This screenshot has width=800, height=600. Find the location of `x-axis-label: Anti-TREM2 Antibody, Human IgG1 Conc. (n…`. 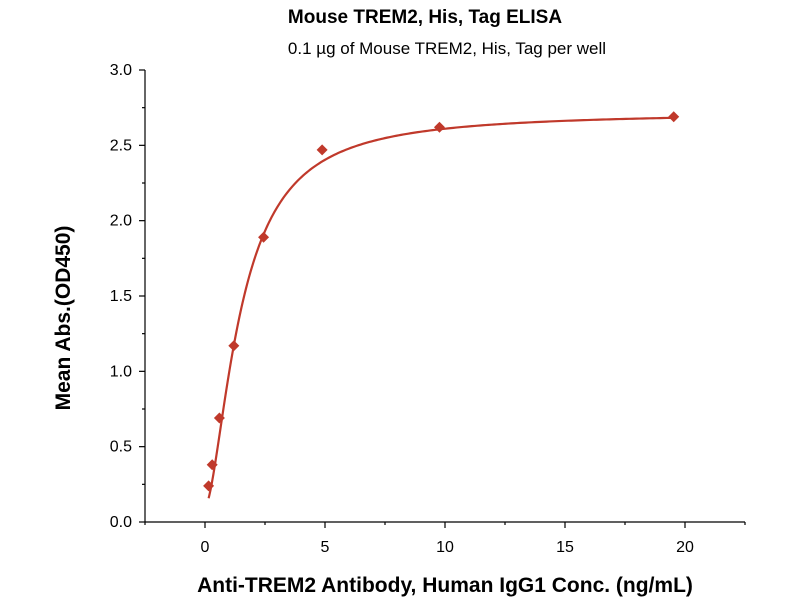

x-axis-label: Anti-TREM2 Antibody, Human IgG1 Conc. (n… is located at coordinates (445, 585).